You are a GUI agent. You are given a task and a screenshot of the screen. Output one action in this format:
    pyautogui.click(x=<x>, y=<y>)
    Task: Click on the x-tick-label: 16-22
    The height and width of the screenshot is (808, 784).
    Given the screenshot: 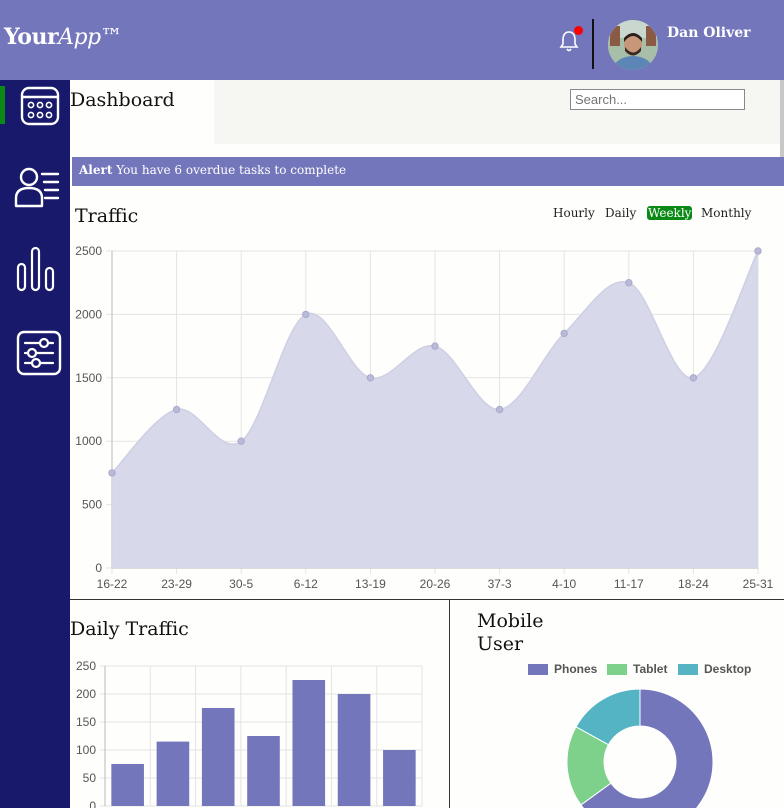 What is the action you would take?
    pyautogui.click(x=112, y=584)
    